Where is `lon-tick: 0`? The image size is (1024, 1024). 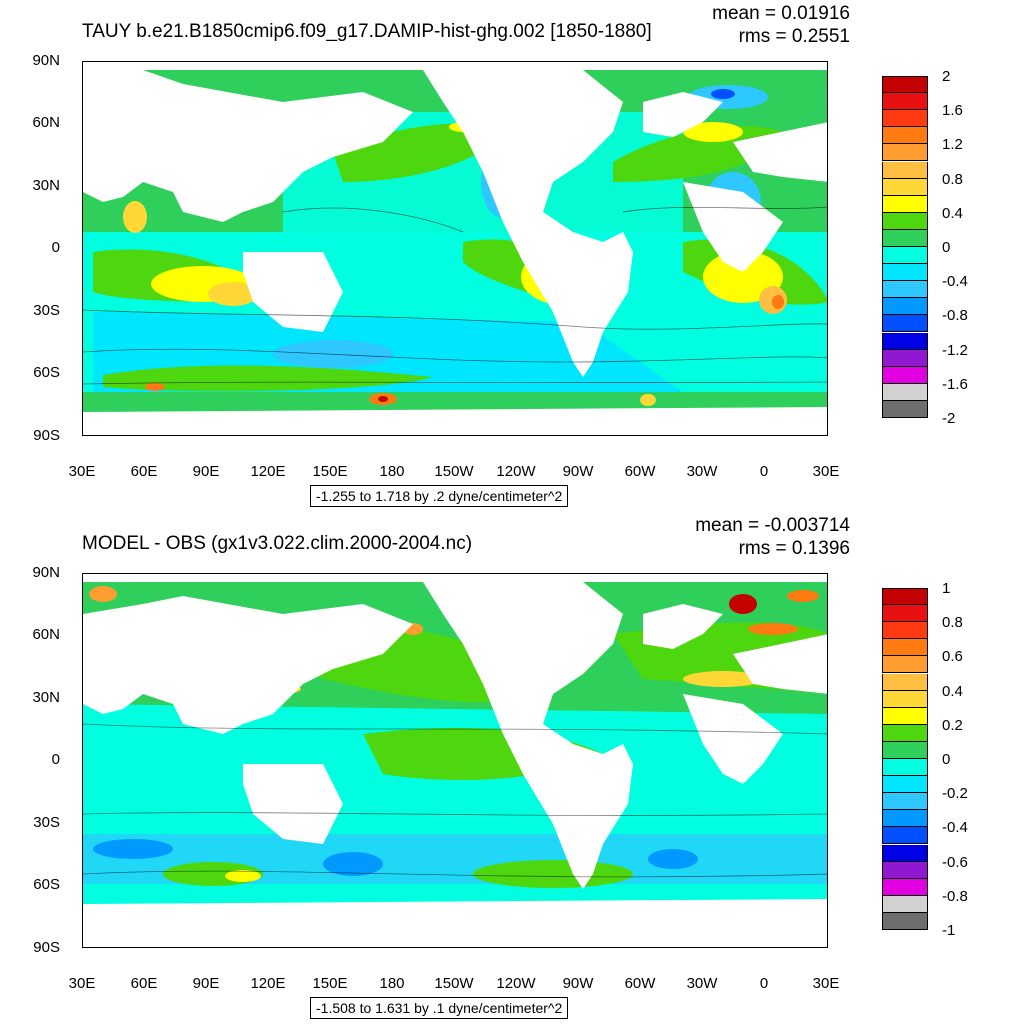 lon-tick: 0 is located at coordinates (764, 983).